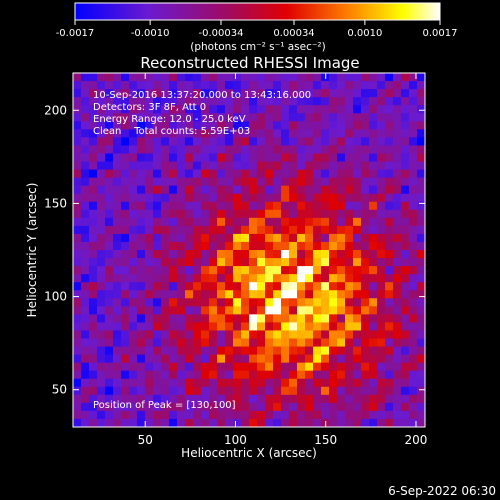 This screenshot has width=500, height=500. I want to click on y-tick-label: 50, so click(59, 390).